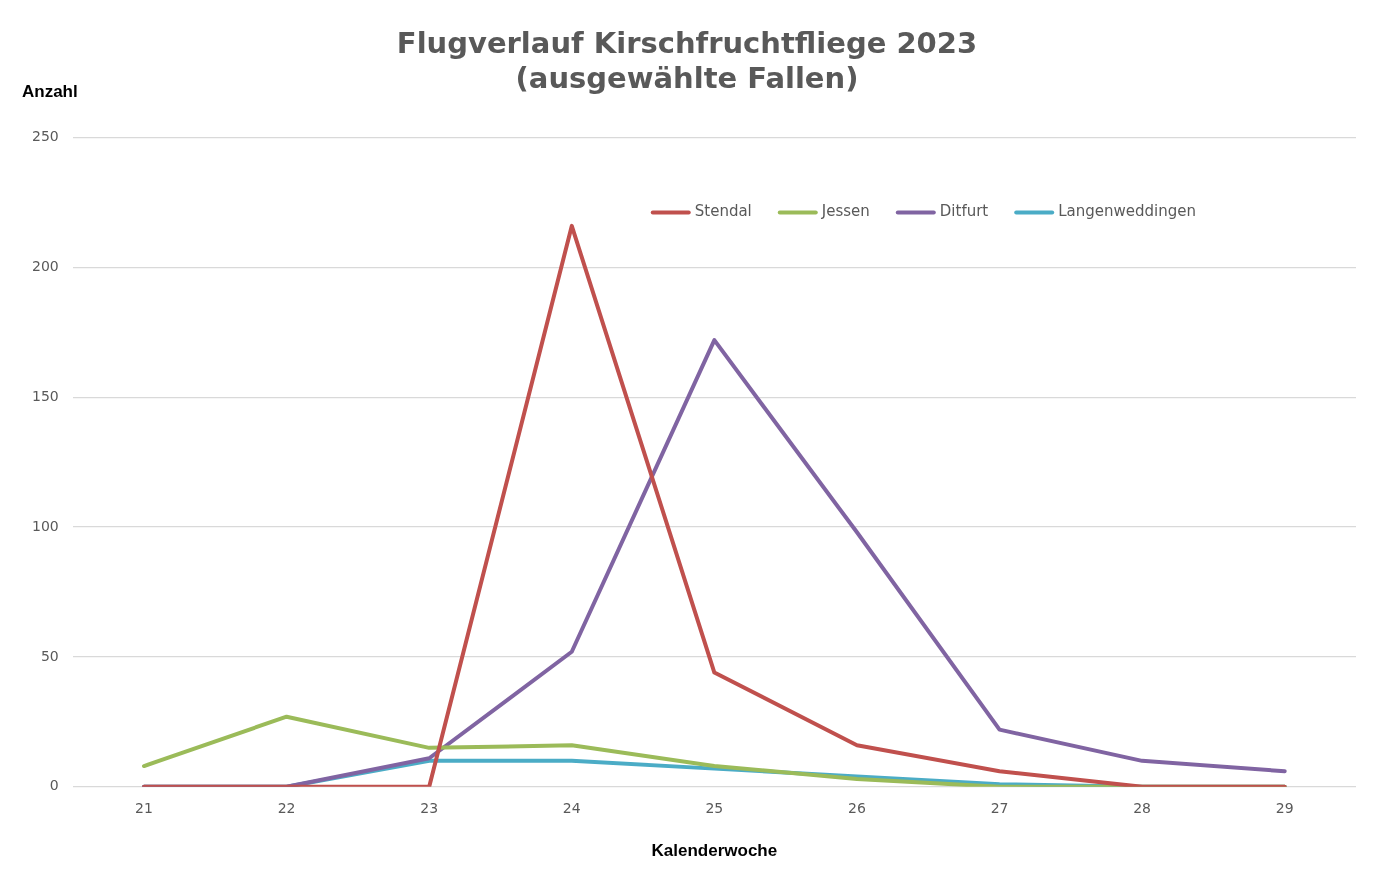 Image resolution: width=1380 pixels, height=882 pixels. I want to click on x-tick-label: 24, so click(571, 807).